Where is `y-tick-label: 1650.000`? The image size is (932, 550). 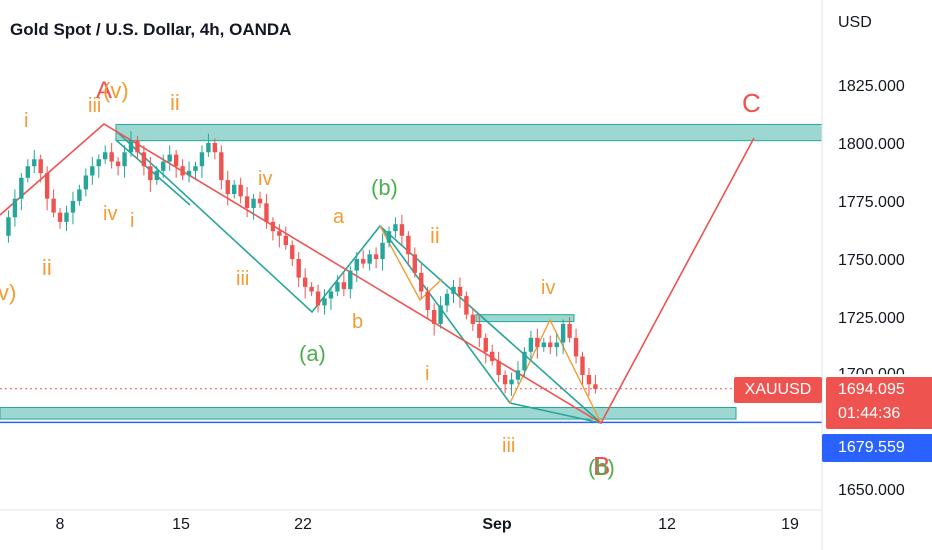 y-tick-label: 1650.000 is located at coordinates (871, 490).